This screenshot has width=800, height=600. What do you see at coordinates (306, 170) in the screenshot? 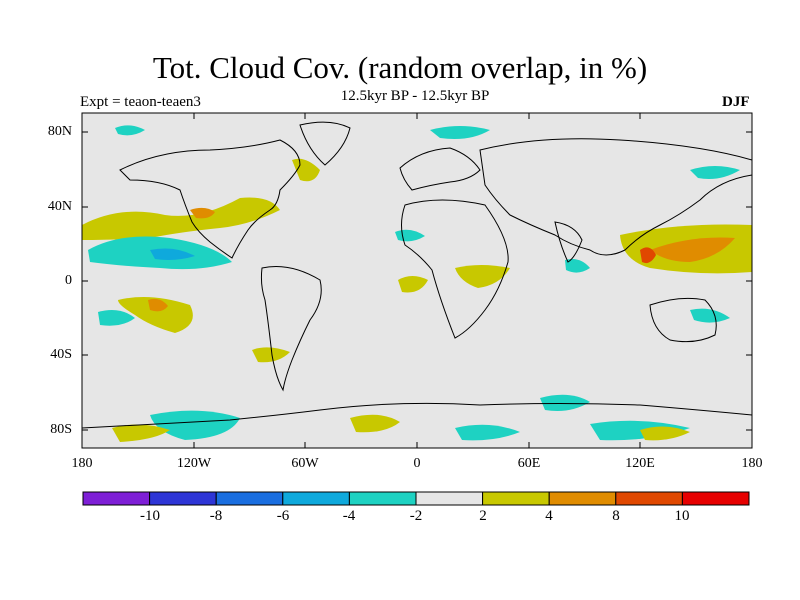
I see `region-n-atlantic-positive` at bounding box center [306, 170].